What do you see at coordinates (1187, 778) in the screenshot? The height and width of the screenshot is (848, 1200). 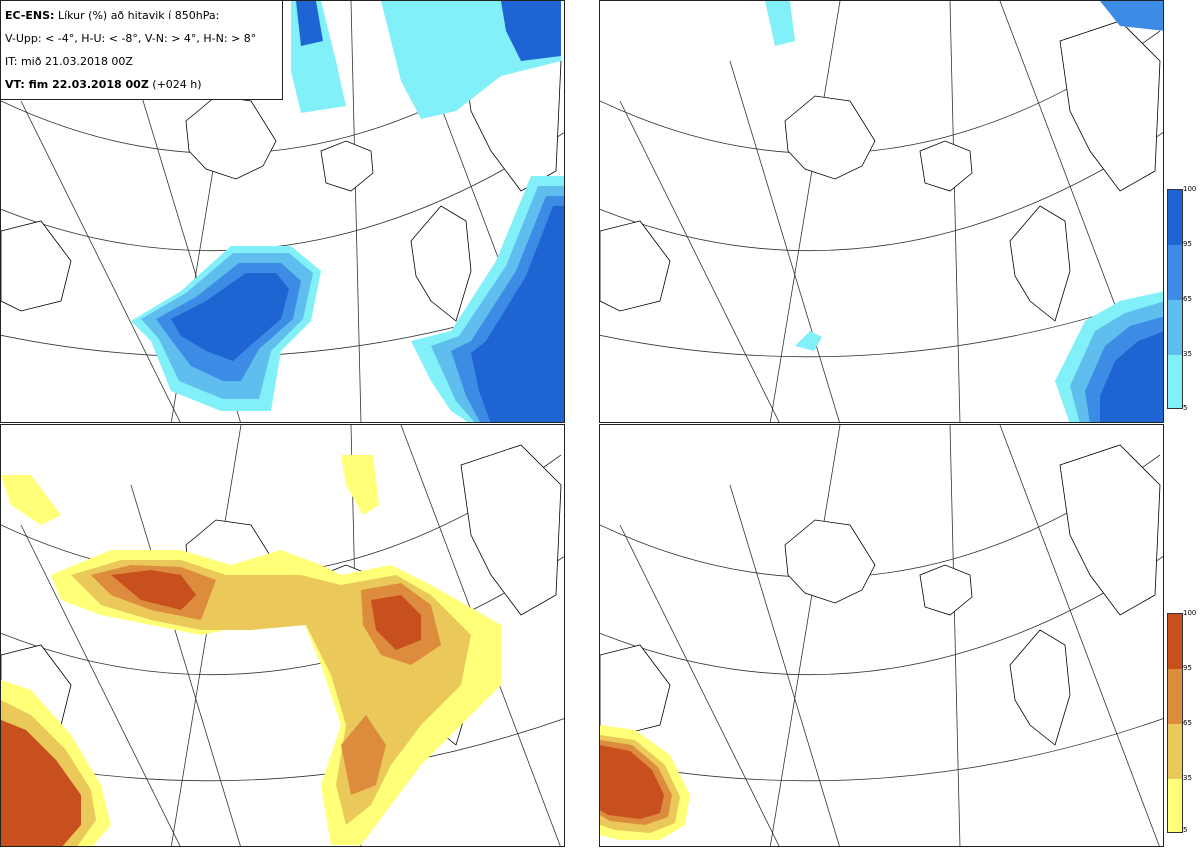 I see `colorbar-warm-label-35: 35` at bounding box center [1187, 778].